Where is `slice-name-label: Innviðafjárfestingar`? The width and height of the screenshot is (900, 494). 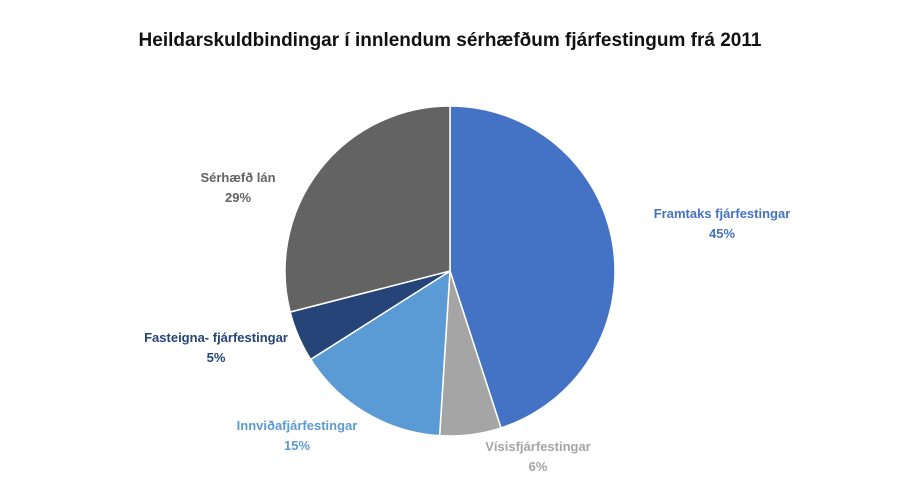
slice-name-label: Innviðafjárfestingar is located at coordinates (297, 425).